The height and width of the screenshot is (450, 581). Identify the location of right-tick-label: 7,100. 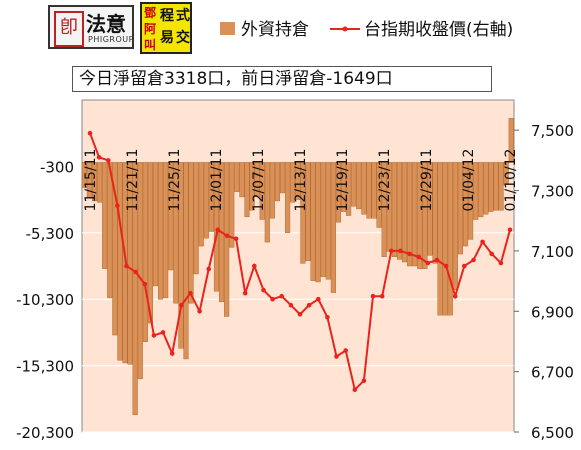
(552, 252).